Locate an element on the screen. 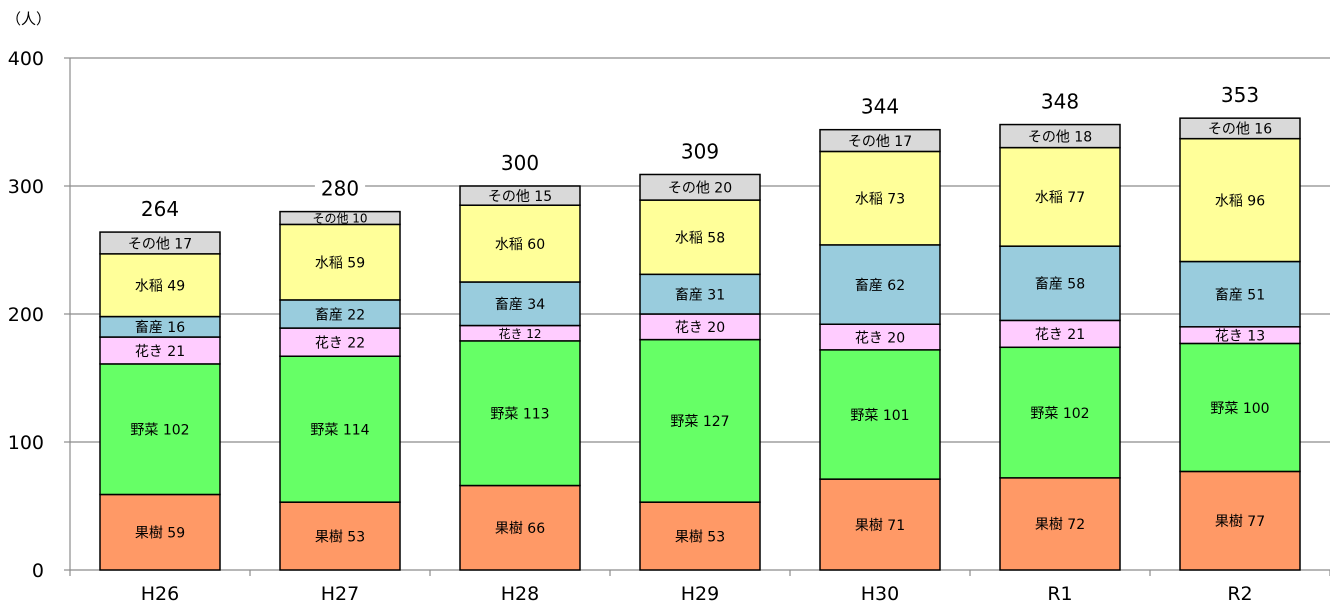  total-label: 353 is located at coordinates (1240, 95).